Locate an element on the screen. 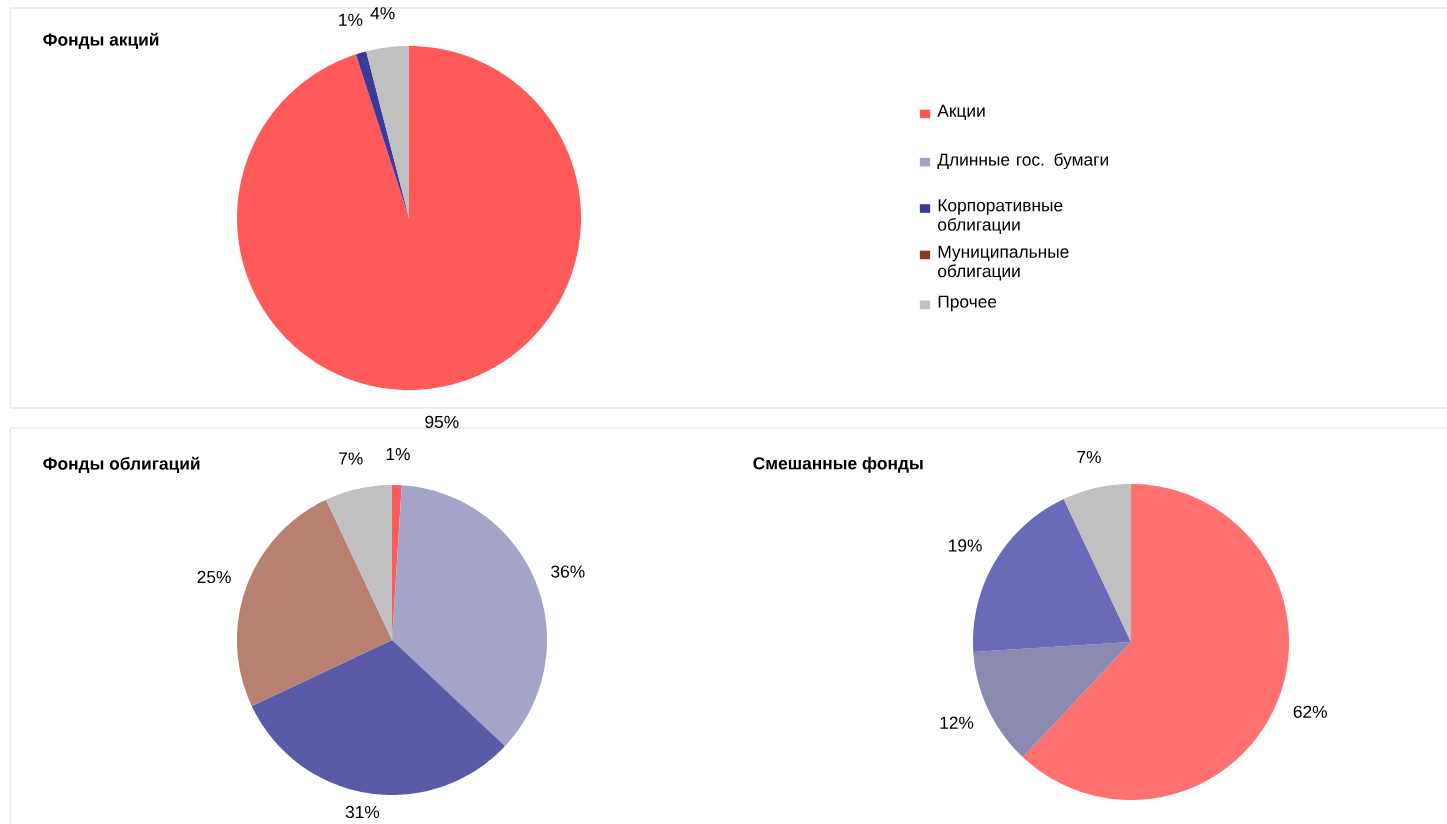  legend-label: Длинные гос. бумаги is located at coordinates (1022, 161).